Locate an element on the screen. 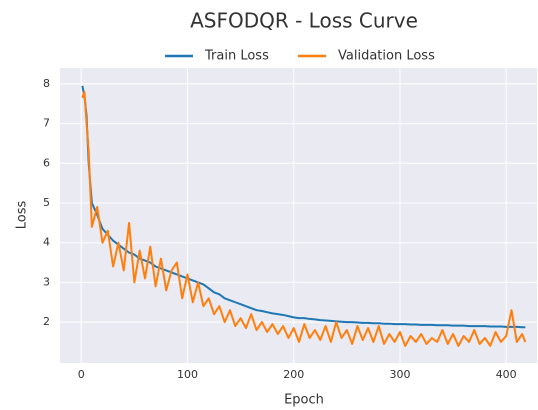 The width and height of the screenshot is (538, 410). y-tick-label: 8 is located at coordinates (46, 83).